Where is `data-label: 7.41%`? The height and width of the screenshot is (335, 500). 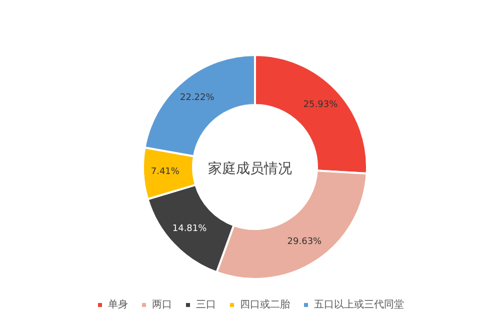
data-label: 7.41% is located at coordinates (165, 172).